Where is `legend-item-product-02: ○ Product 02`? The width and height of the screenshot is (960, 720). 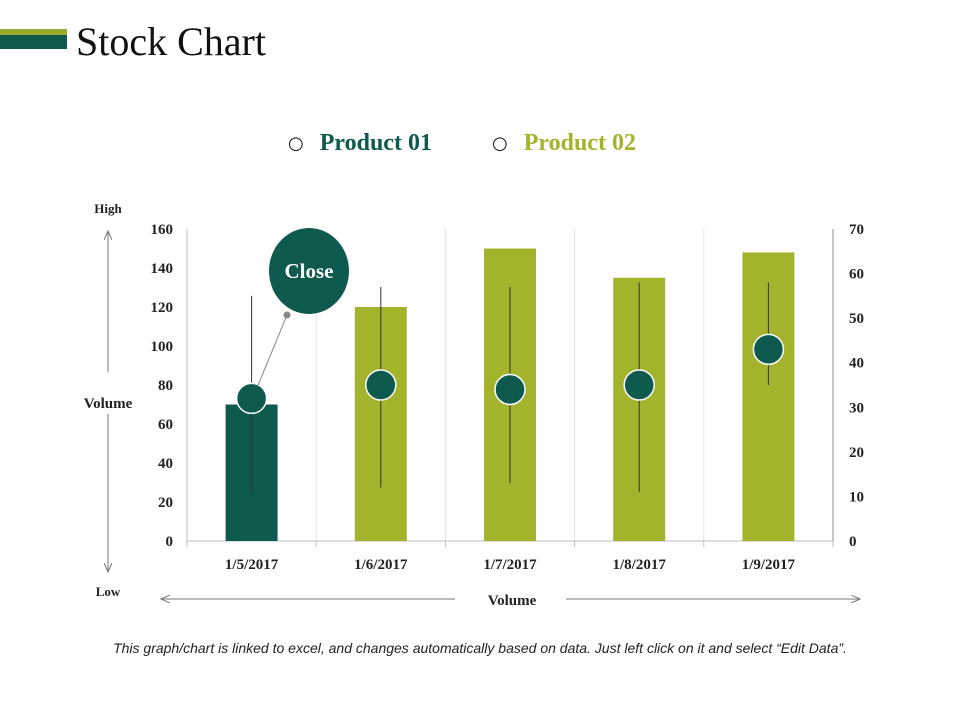 legend-item-product-02: ○ Product 02 is located at coordinates (564, 143).